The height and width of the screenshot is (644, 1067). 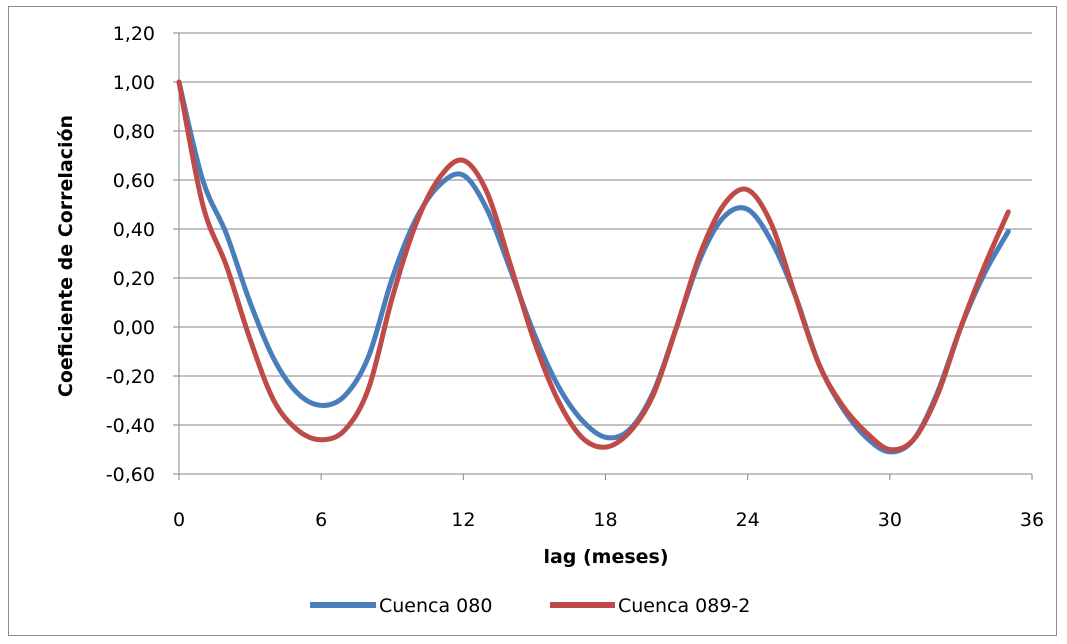 I want to click on legend: Cuenca 080 Cuenca 089-2, so click(x=530, y=606).